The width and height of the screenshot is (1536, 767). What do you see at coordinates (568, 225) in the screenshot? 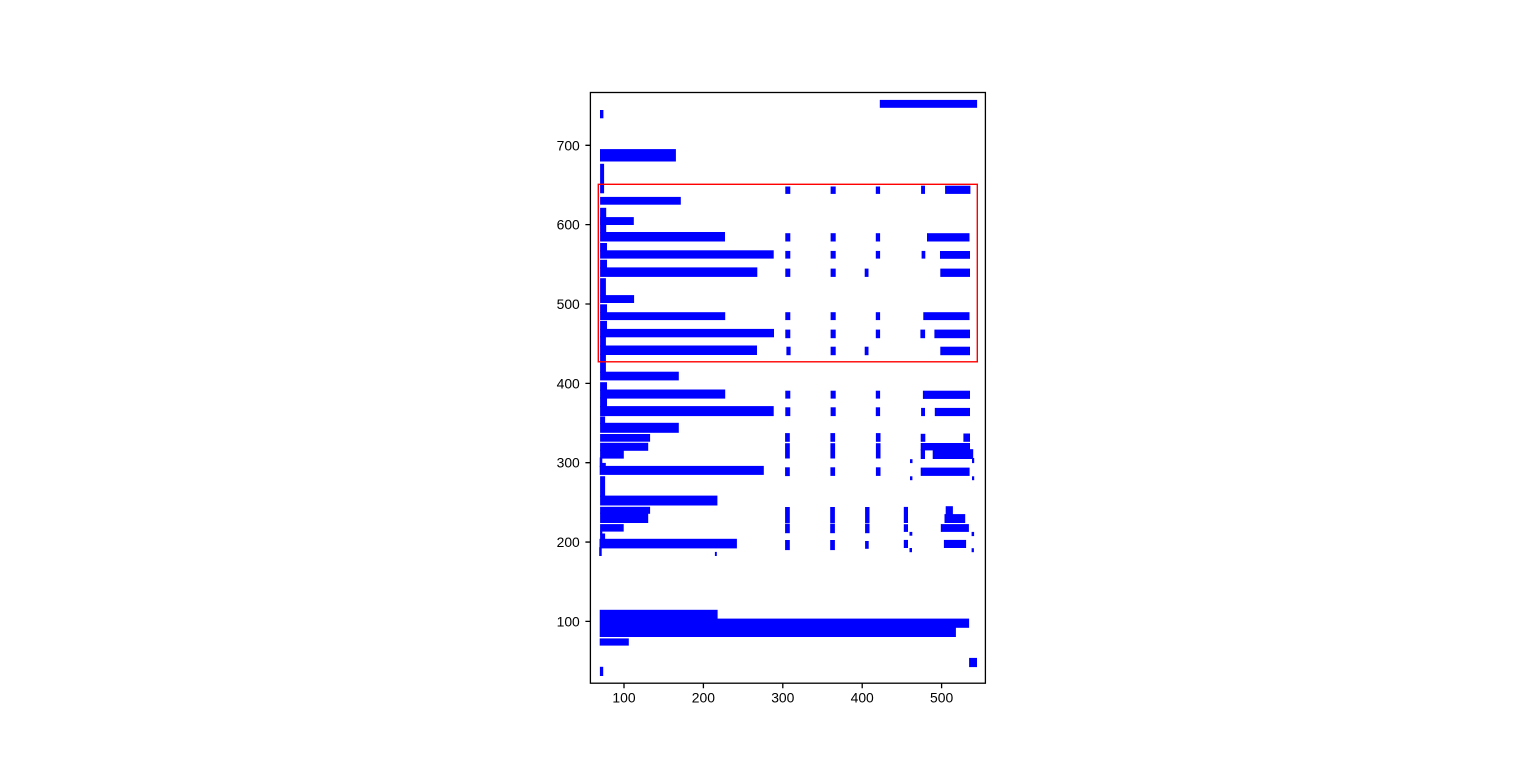
I see `svg-text: 600` at bounding box center [568, 225].